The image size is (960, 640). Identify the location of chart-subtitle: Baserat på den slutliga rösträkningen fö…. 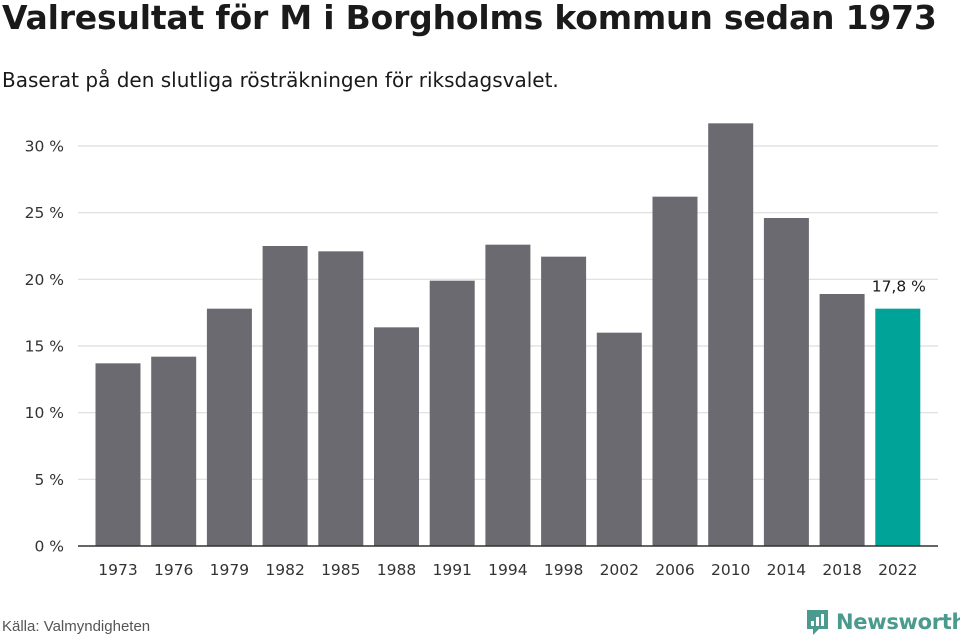
(280, 80).